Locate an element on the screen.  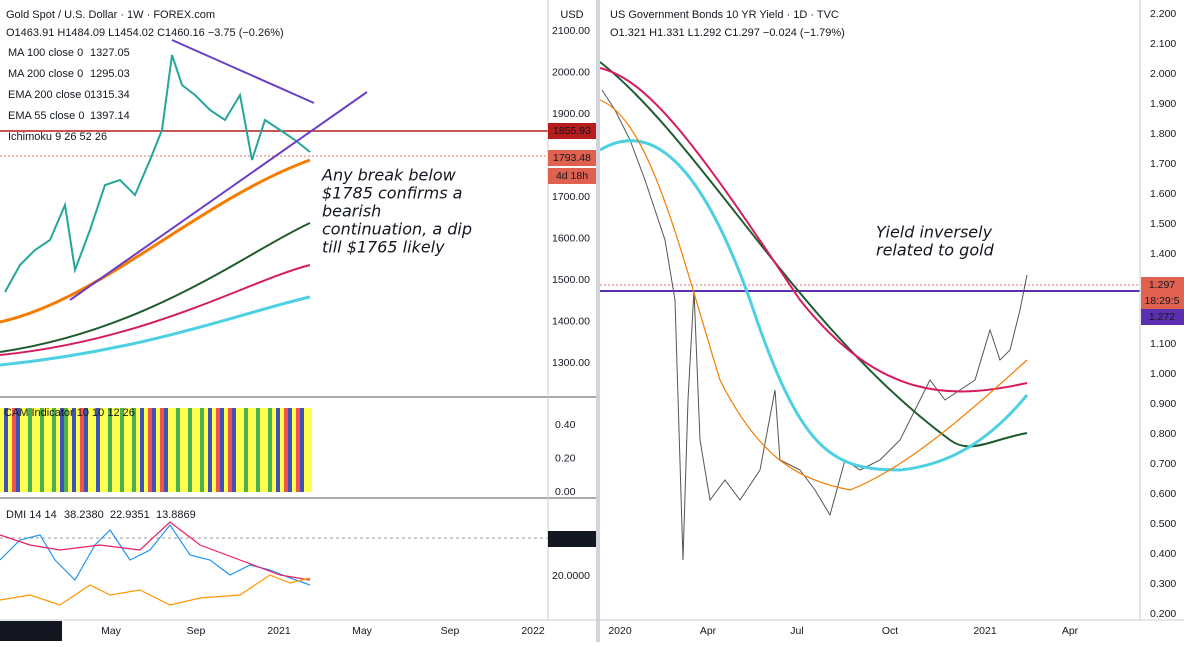
indicator-value: 1295.03 is located at coordinates (110, 74).